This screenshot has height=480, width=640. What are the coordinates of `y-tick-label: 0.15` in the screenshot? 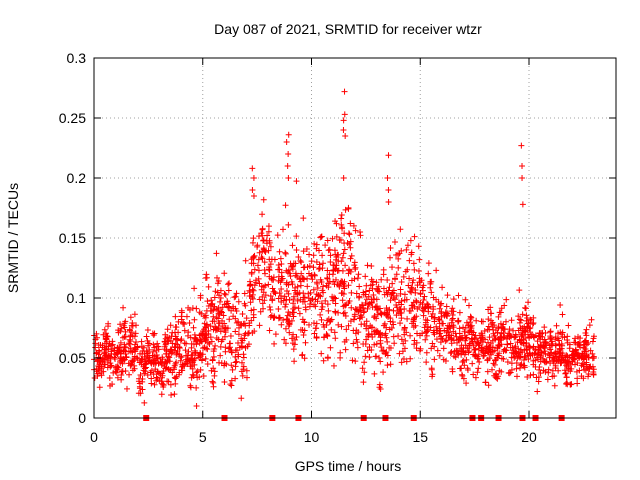 It's located at (72, 238).